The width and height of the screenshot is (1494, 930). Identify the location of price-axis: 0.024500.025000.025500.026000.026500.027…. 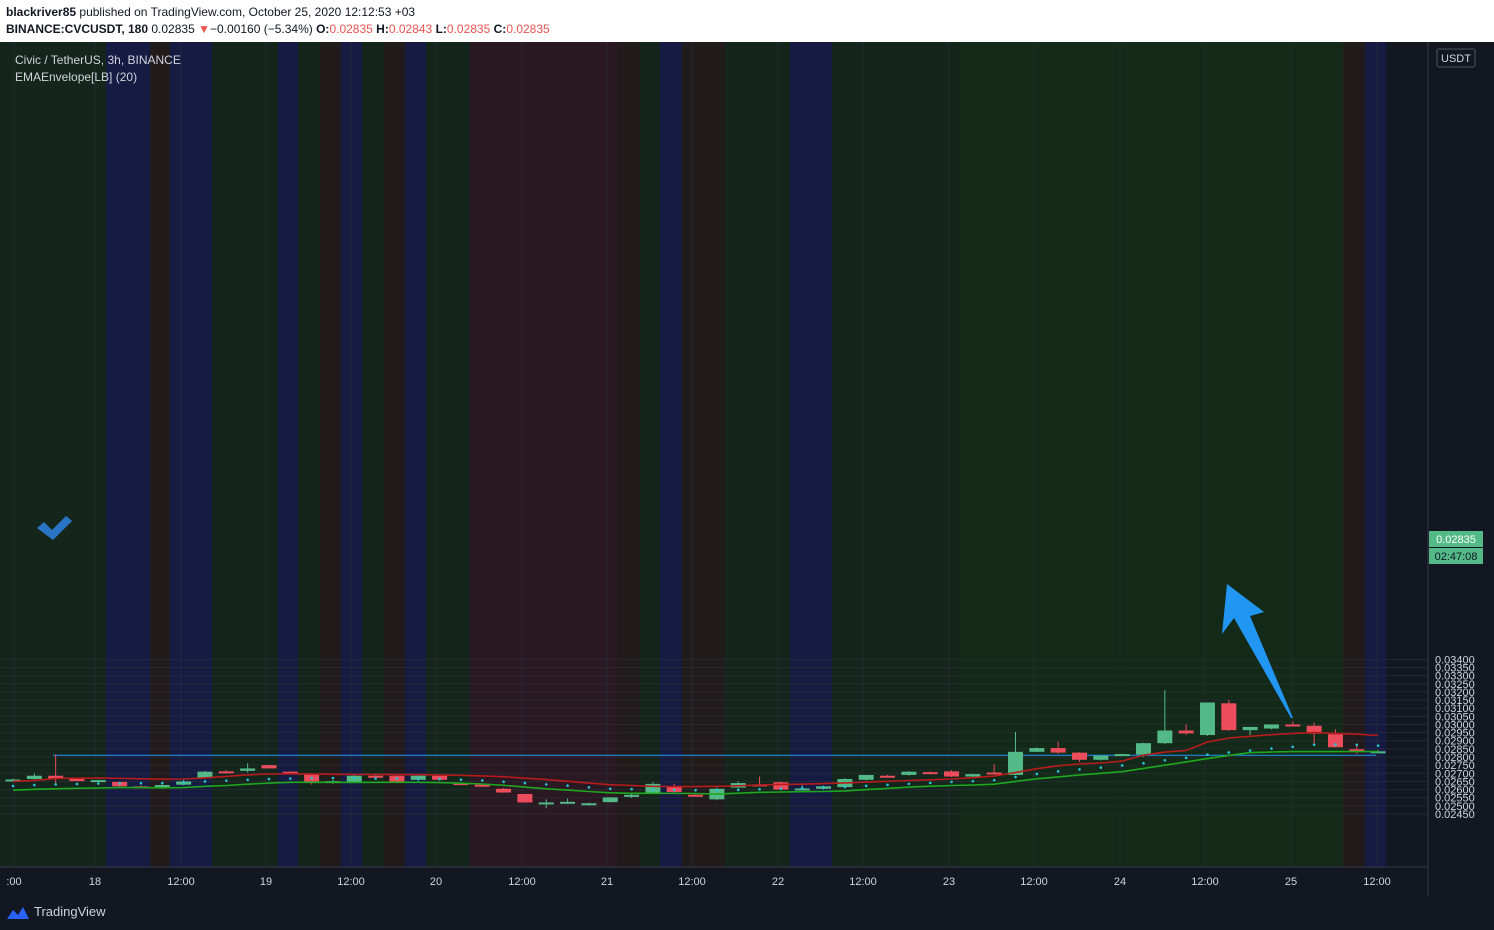
(1455, 737).